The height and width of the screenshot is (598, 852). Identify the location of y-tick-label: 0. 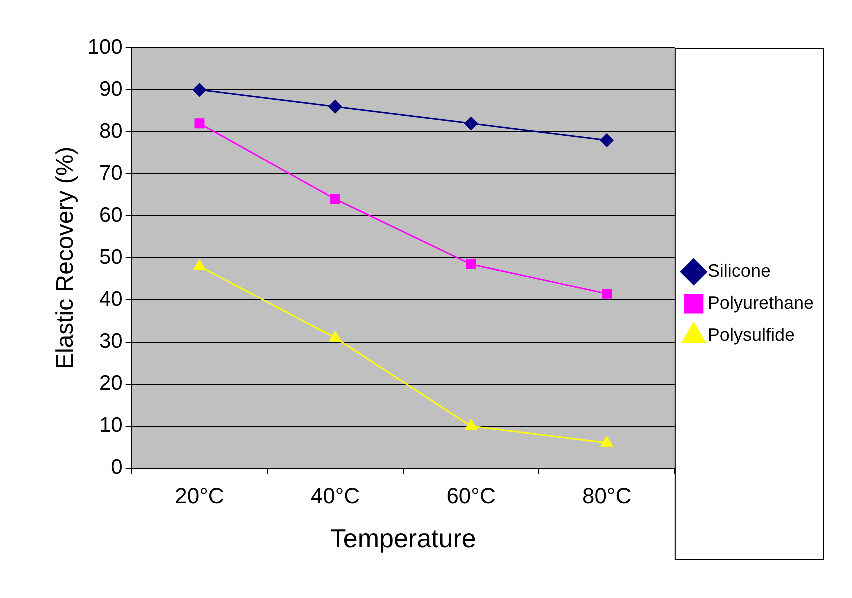
(117, 468).